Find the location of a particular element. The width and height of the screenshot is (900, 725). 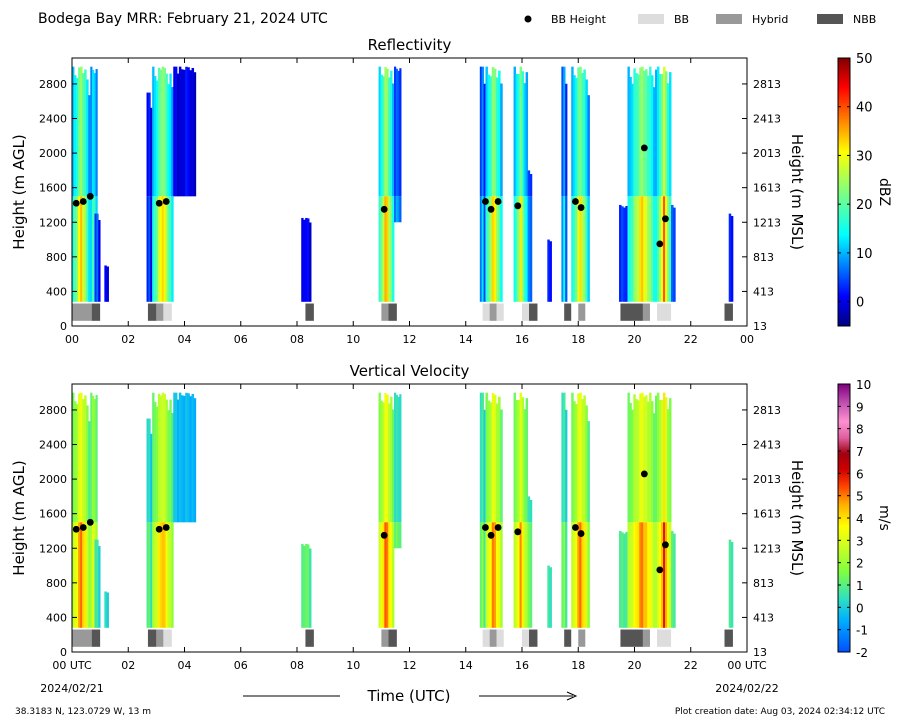

legend-swatch is located at coordinates (651, 19).